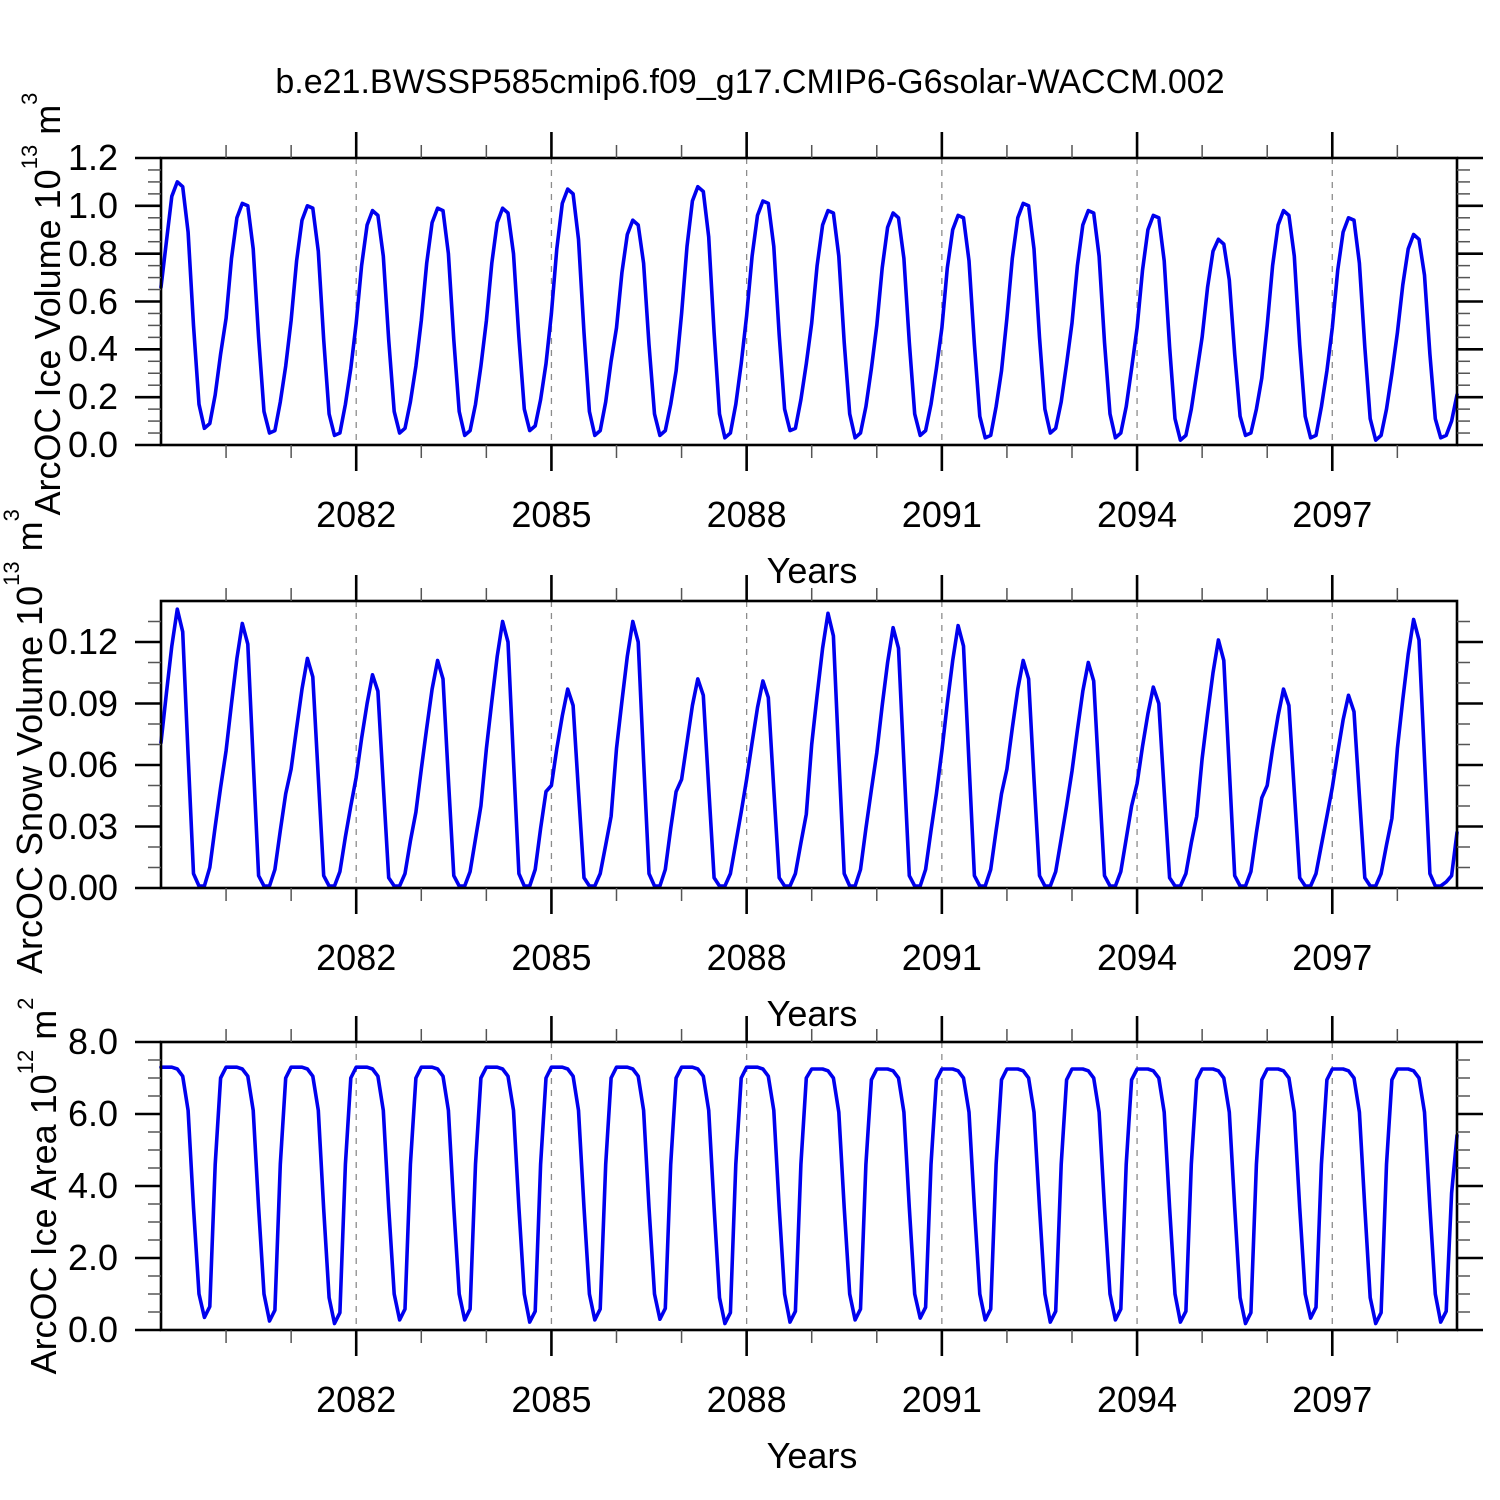 This screenshot has height=1500, width=1500. Describe the element at coordinates (82, 703) in the screenshot. I see `y-tick-label: 0.09` at that location.